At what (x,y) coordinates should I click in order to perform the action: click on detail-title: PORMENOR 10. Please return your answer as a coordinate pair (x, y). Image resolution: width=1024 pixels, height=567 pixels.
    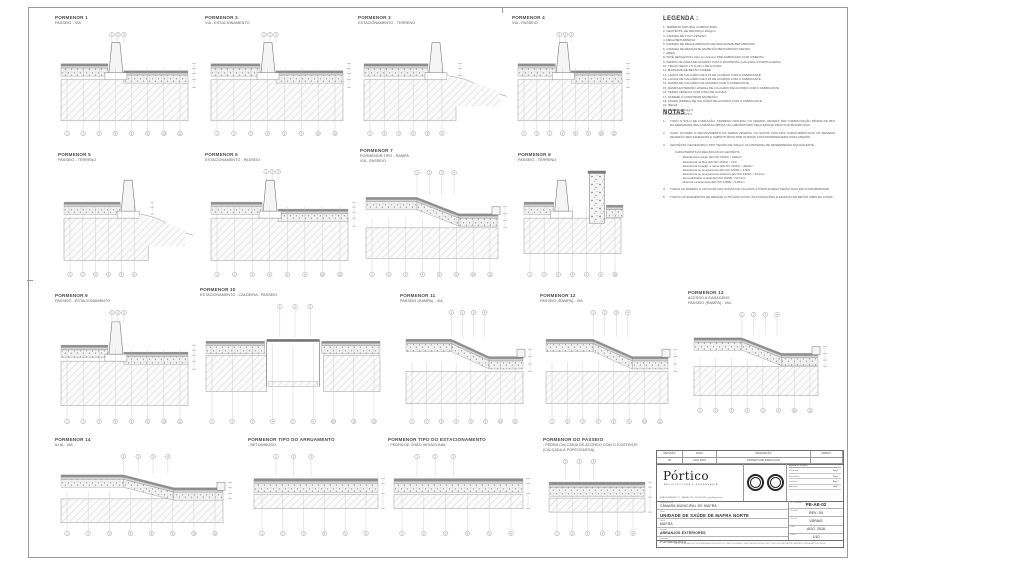
    Looking at the image, I should click on (218, 289).